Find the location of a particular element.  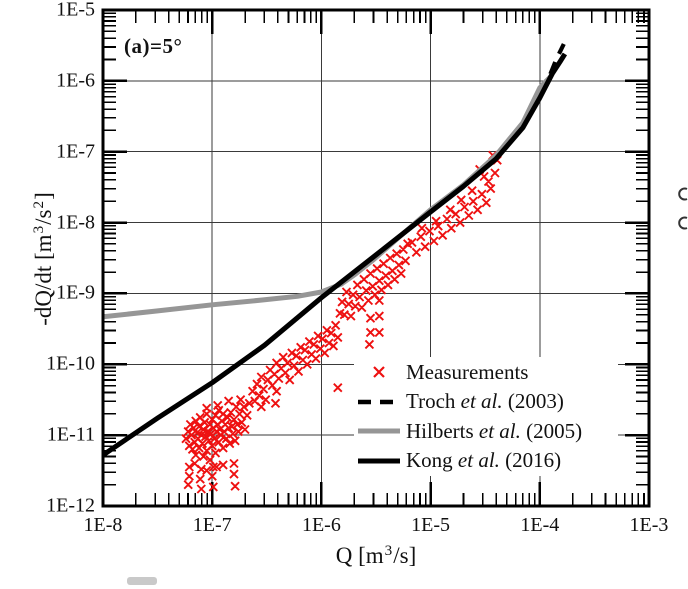

panel-label: (a)=5° is located at coordinates (153, 46).